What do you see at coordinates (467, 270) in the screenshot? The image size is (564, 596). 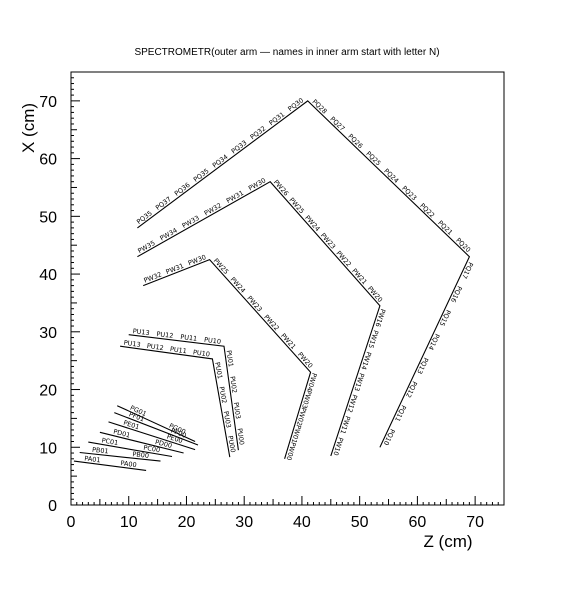 I see `q-chamber-label: PQ17` at bounding box center [467, 270].